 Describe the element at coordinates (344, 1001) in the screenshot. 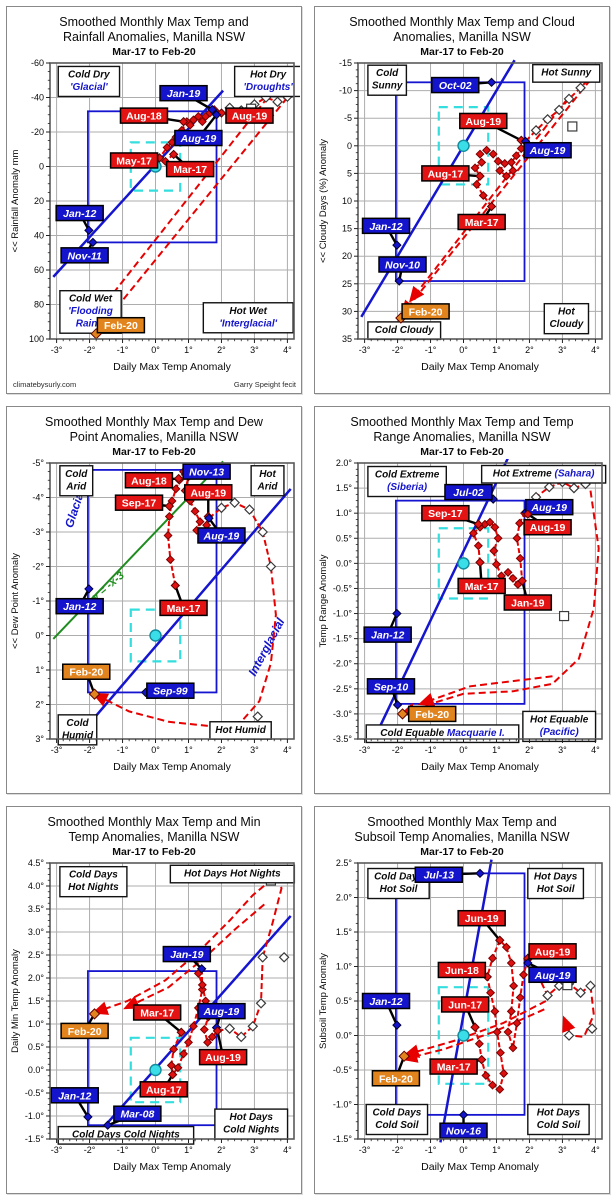

I see `svg-text: 0.5°` at that location.